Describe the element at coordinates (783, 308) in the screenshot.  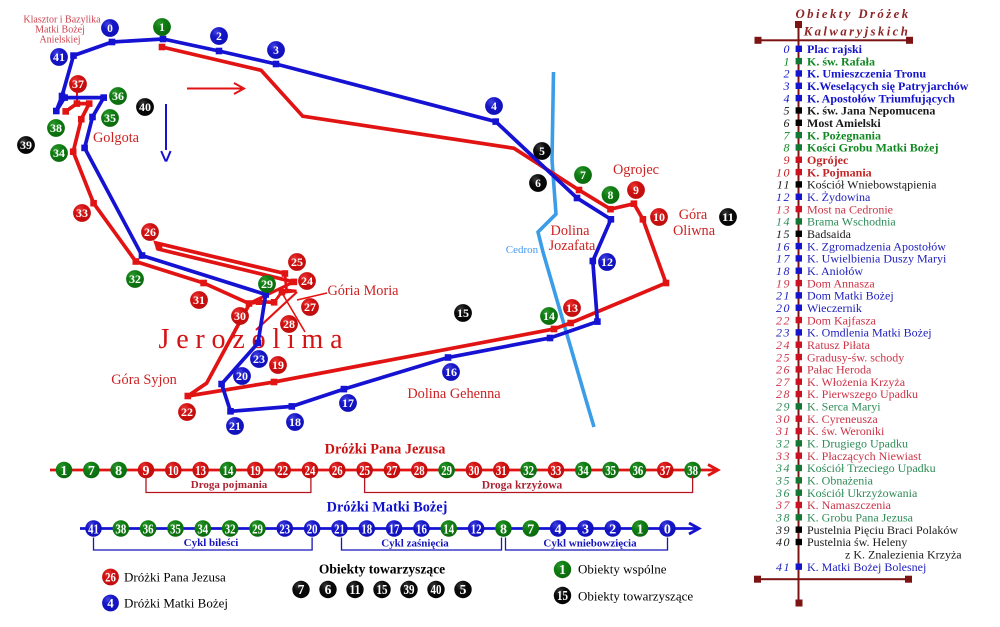
I see `svg-text: 20` at that location.